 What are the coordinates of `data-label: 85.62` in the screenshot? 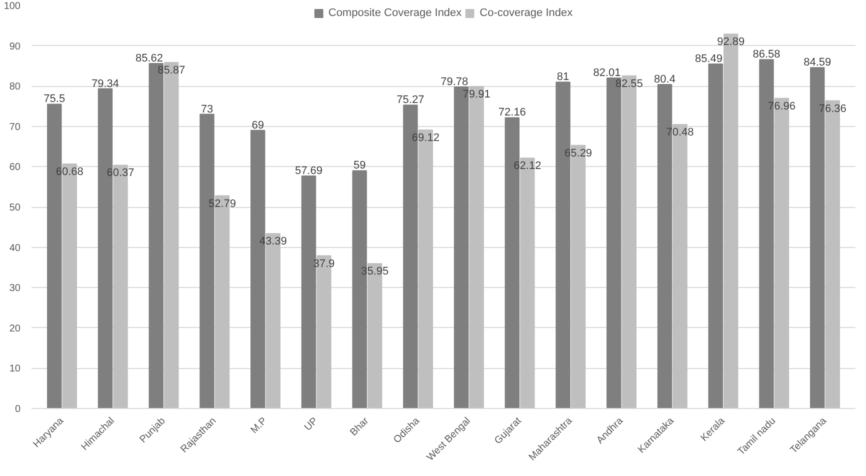 It's located at (149, 58).